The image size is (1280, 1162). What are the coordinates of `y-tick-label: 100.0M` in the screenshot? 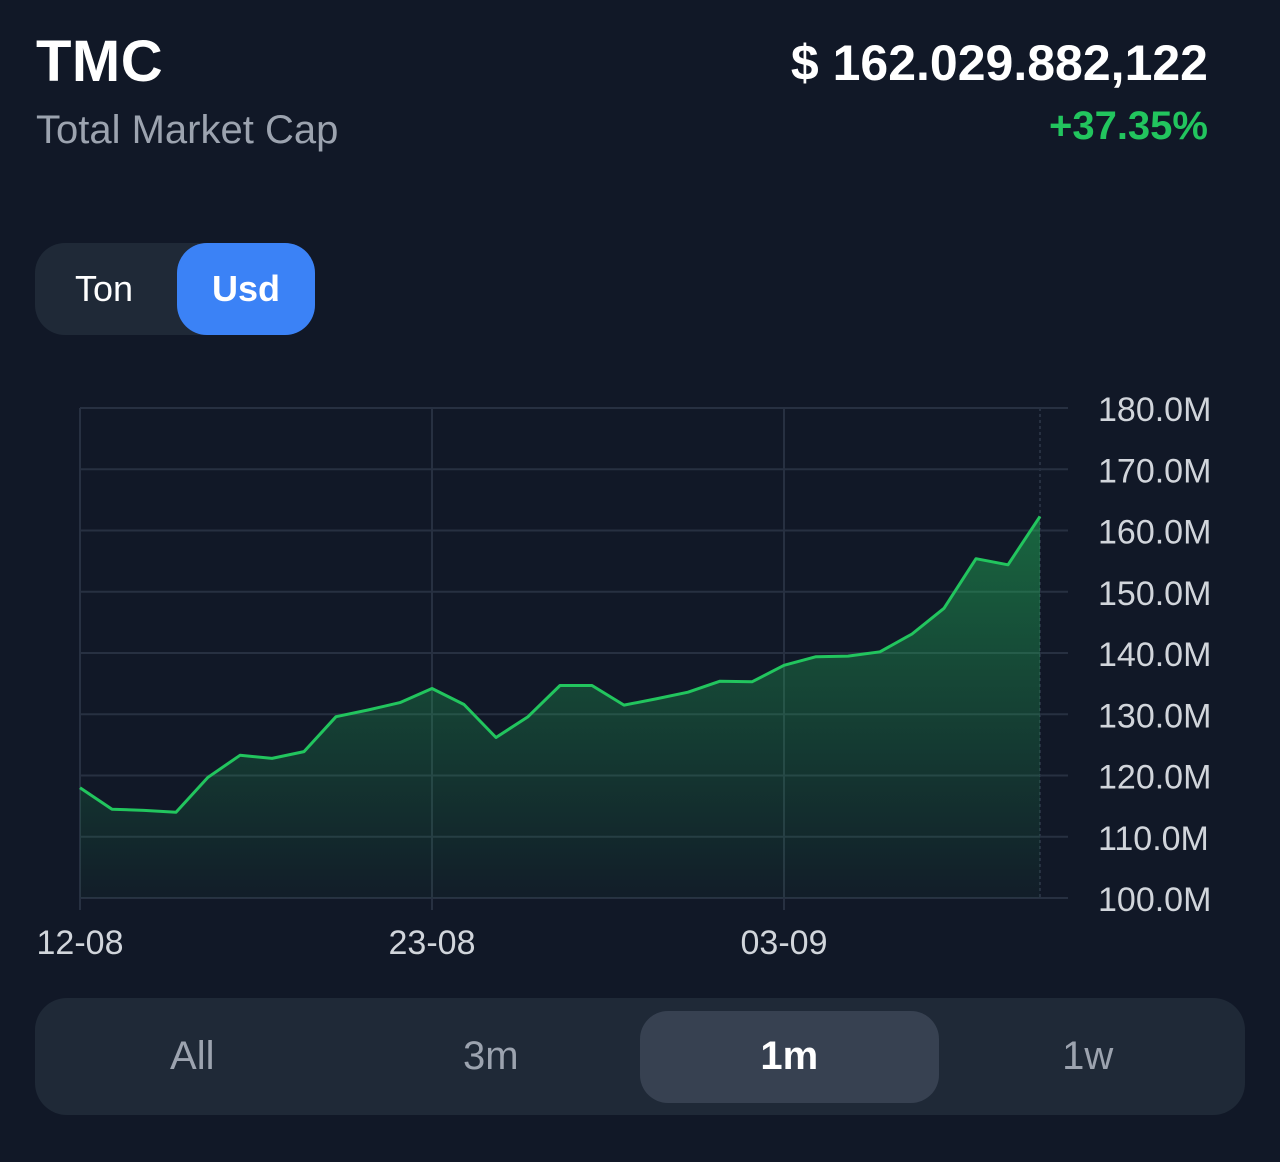 It's located at (1154, 900).